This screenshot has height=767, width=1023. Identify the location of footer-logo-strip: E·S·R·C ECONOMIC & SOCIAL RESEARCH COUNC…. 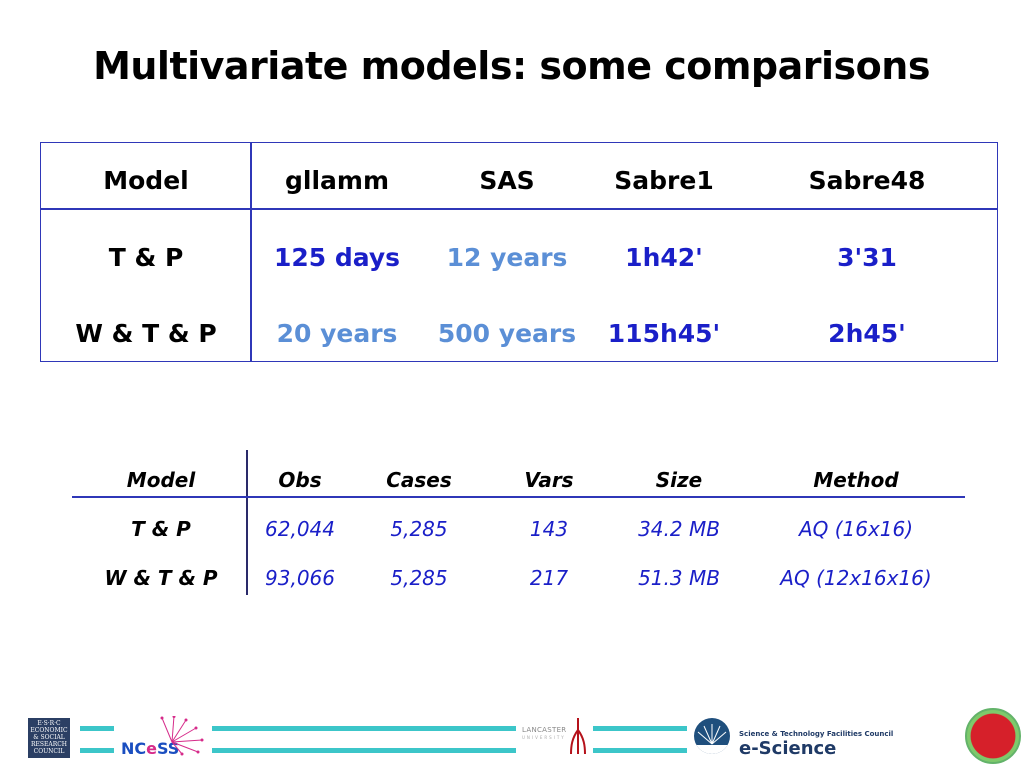
(511, 733).